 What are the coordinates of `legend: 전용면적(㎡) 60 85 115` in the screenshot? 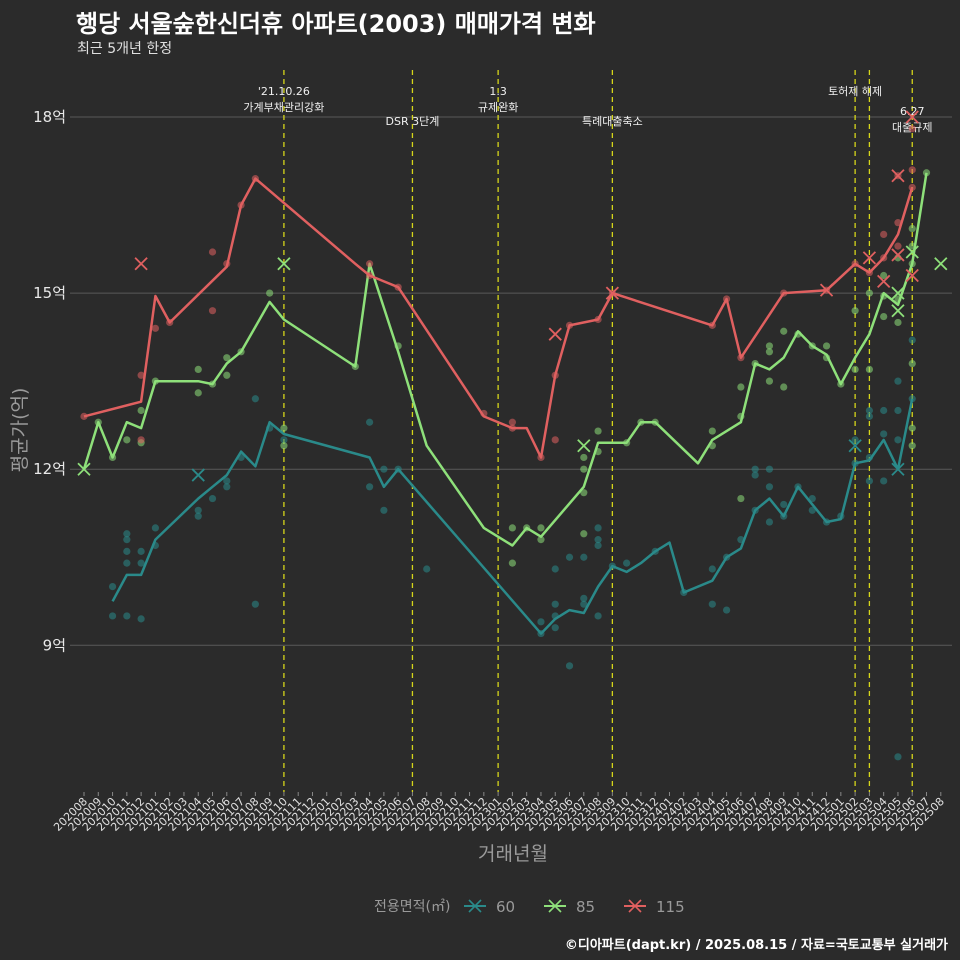 It's located at (529, 907).